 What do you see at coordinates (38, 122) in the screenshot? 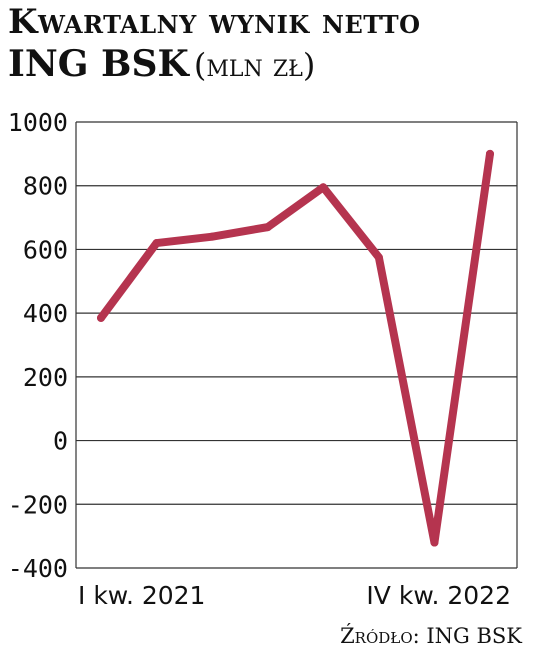
I see `y-tick-label: 1000` at bounding box center [38, 122].